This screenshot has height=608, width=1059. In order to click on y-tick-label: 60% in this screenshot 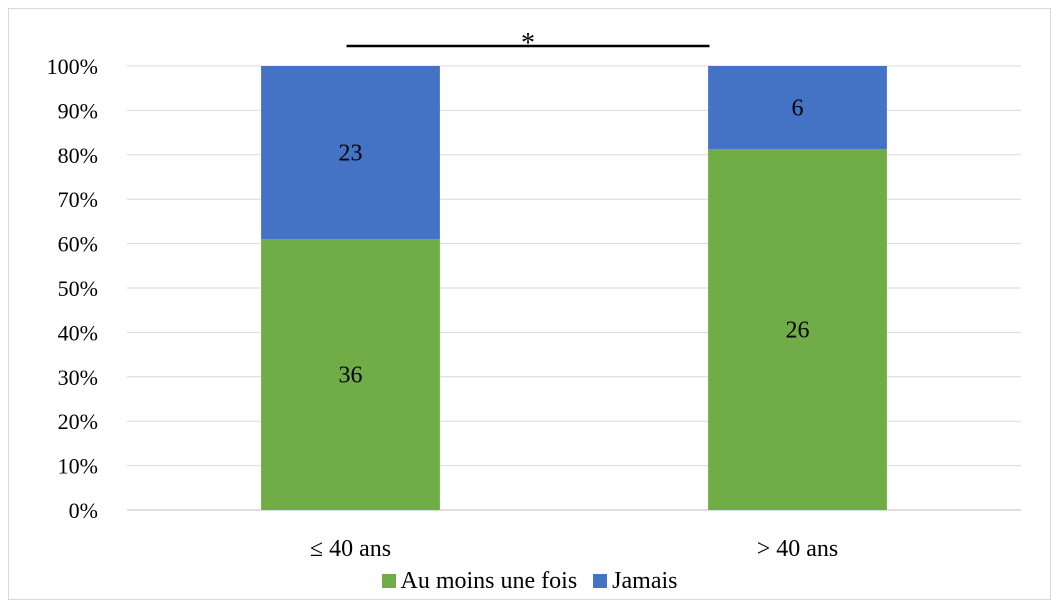, I will do `click(78, 244)`.